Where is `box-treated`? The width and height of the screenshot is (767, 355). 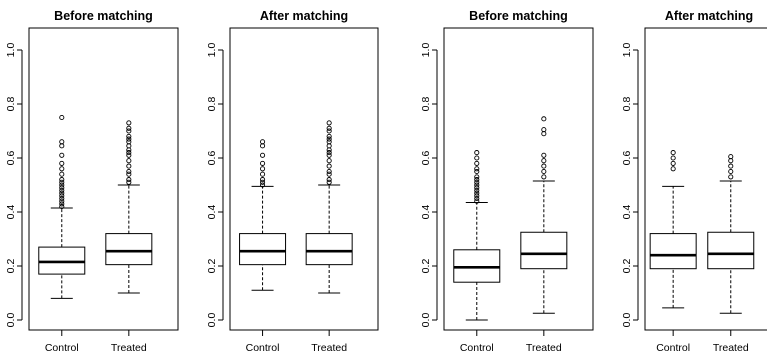
box-treated is located at coordinates (329, 207).